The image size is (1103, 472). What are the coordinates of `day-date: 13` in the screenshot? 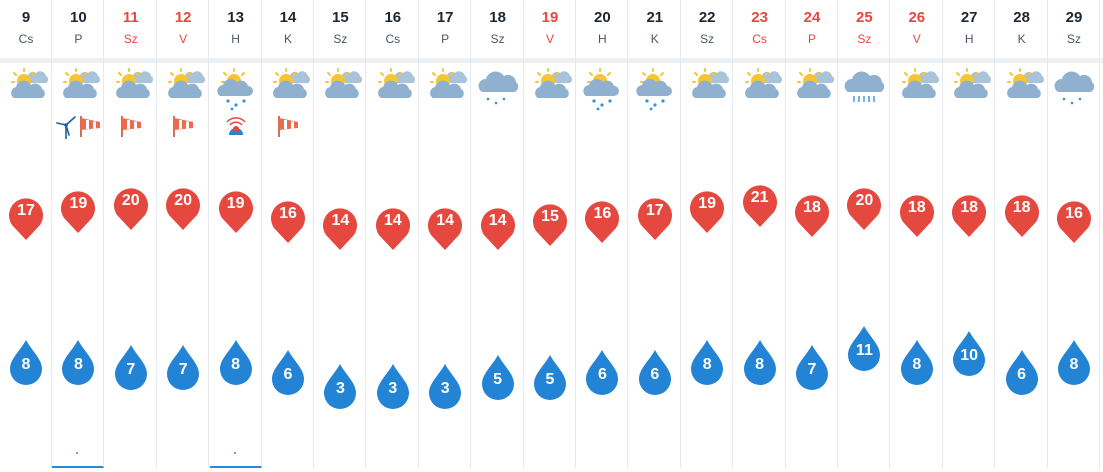 It's located at (235, 17).